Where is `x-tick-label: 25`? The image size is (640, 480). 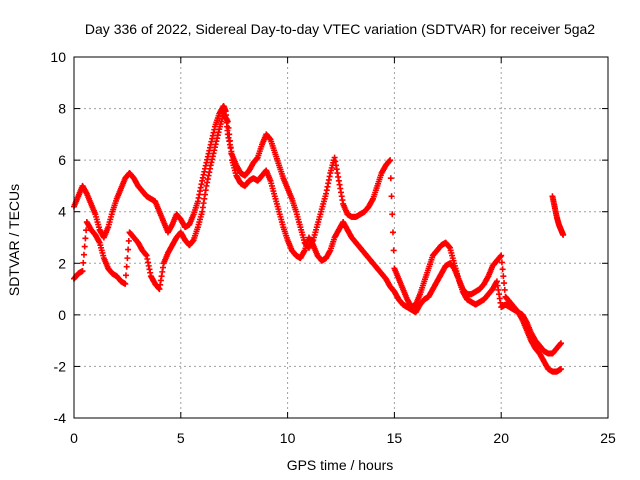 x-tick-label: 25 is located at coordinates (608, 438).